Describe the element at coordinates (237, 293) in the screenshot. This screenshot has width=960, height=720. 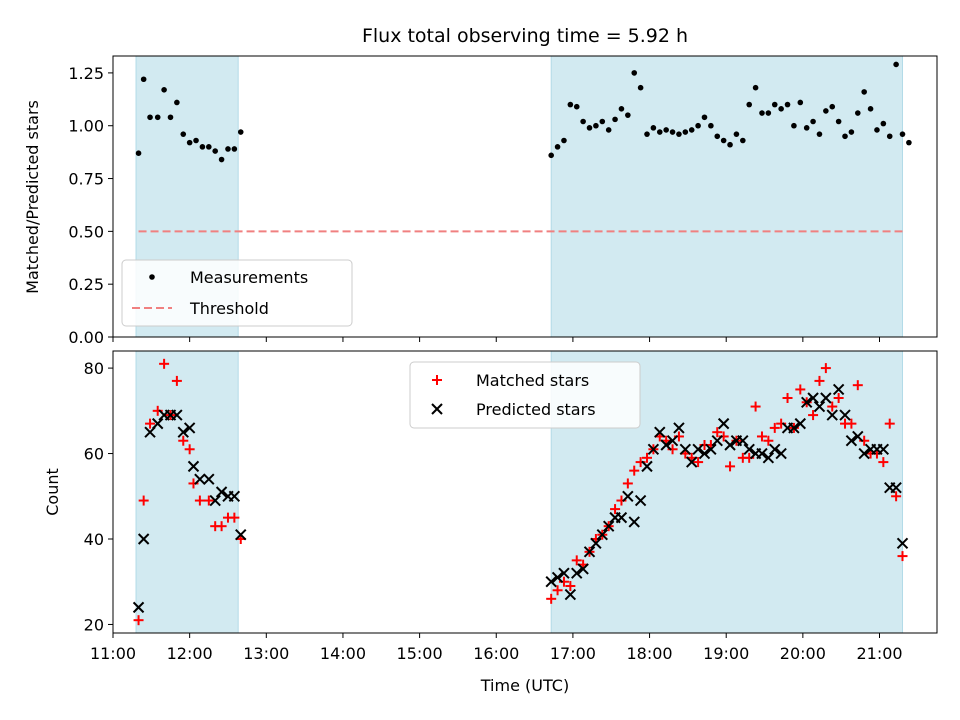
I see `top-legend-box` at that location.